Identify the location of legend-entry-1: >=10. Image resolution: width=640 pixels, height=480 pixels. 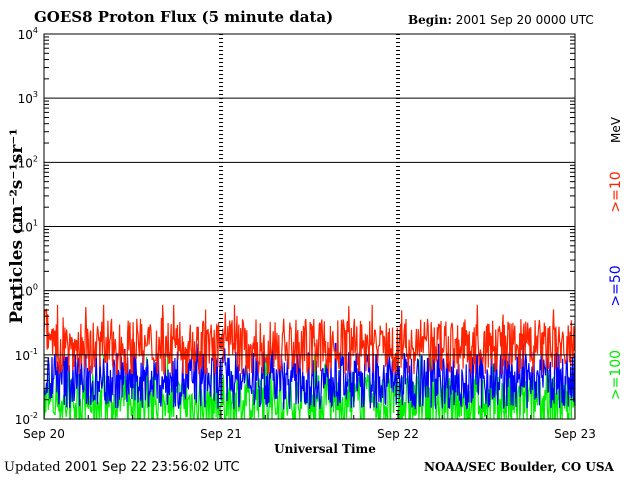
(616, 191).